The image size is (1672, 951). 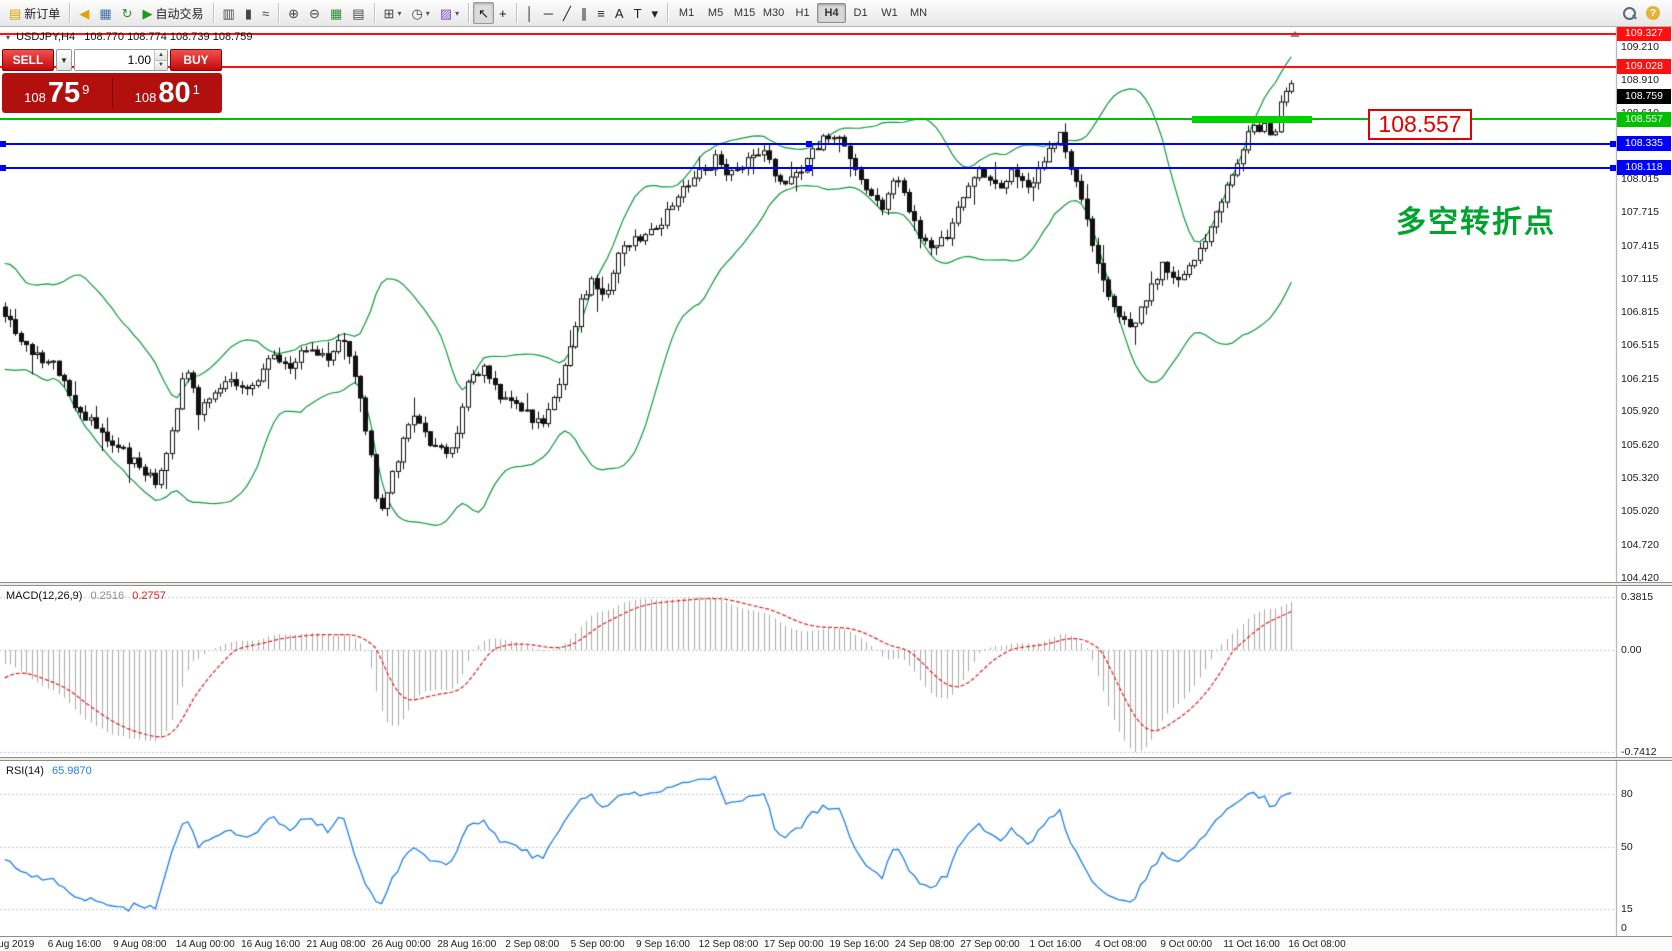 I want to click on timeframe-w1-button: W1, so click(x=889, y=13).